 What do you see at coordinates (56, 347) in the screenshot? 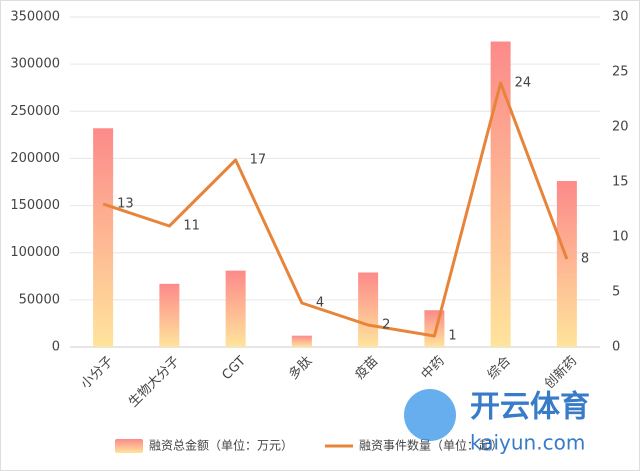
I see `y-tick-label: 0` at bounding box center [56, 347].